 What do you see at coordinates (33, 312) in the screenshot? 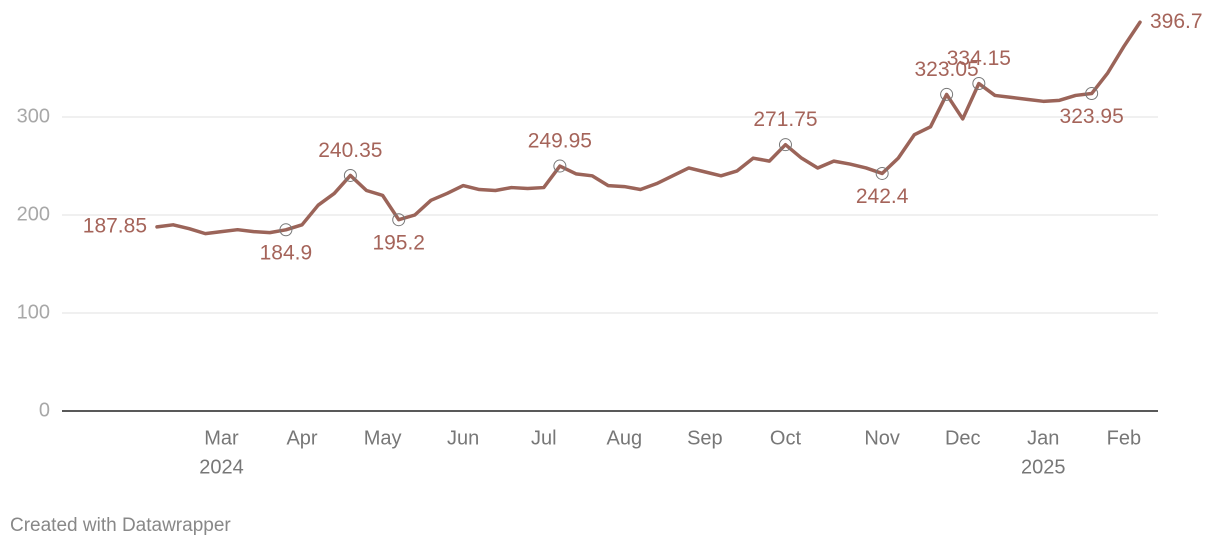
I see `y-tick-label: 100` at bounding box center [33, 312].